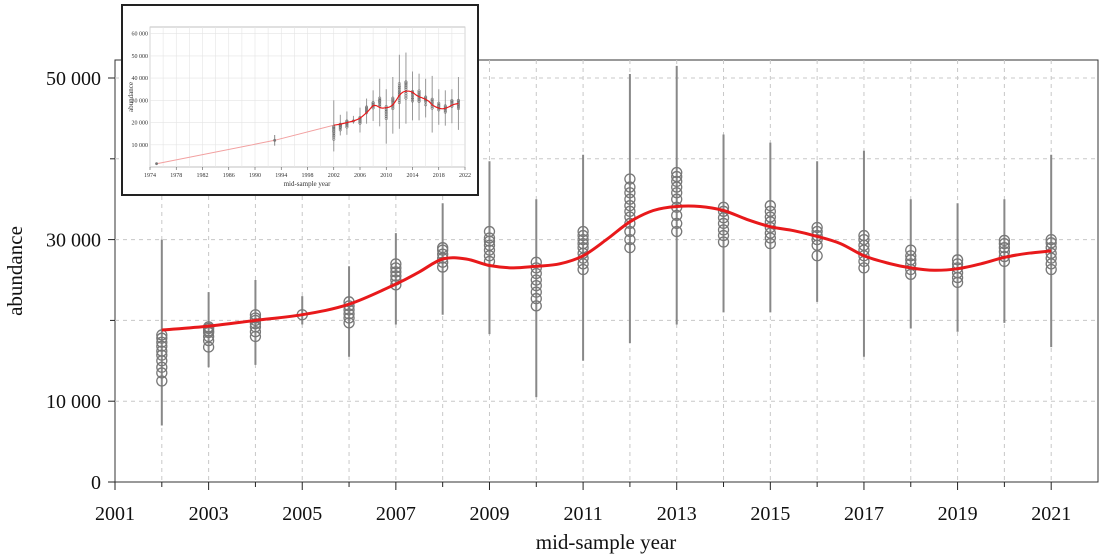 The image size is (1100, 555). What do you see at coordinates (140, 35) in the screenshot?
I see `inset-y-tick-label: 60 000` at bounding box center [140, 35].